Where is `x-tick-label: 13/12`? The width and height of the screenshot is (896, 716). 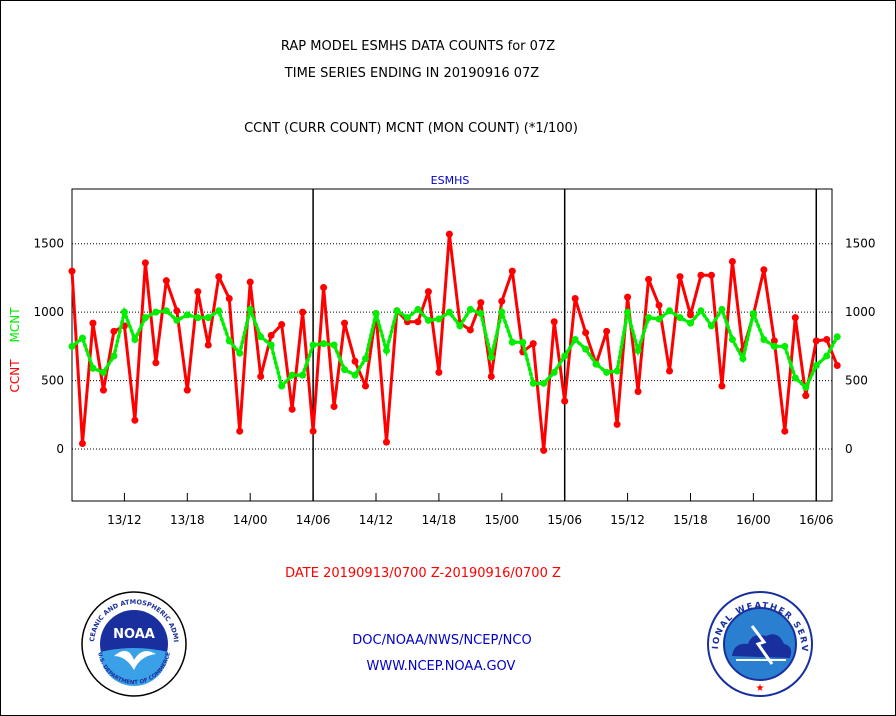
x-tick-label: 13/12 is located at coordinates (124, 520).